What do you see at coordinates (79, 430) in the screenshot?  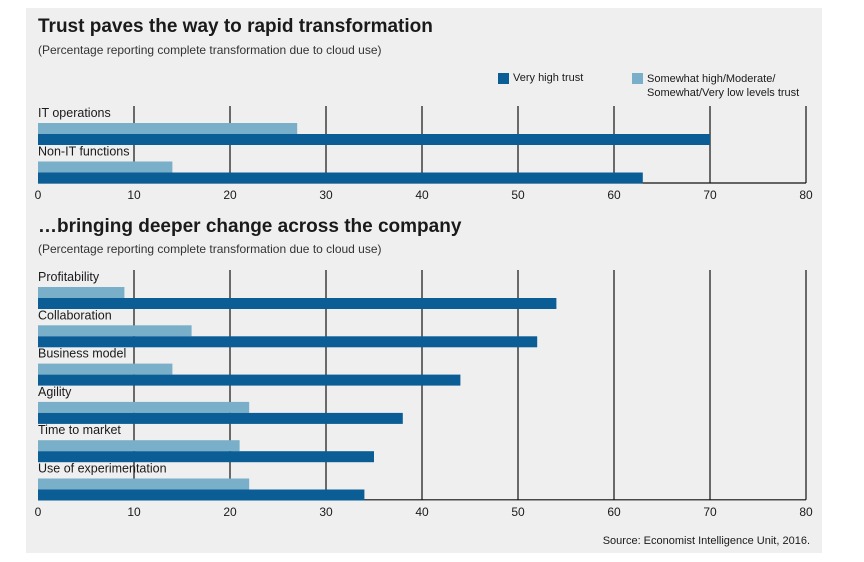 I see `category-label: Time to market` at bounding box center [79, 430].